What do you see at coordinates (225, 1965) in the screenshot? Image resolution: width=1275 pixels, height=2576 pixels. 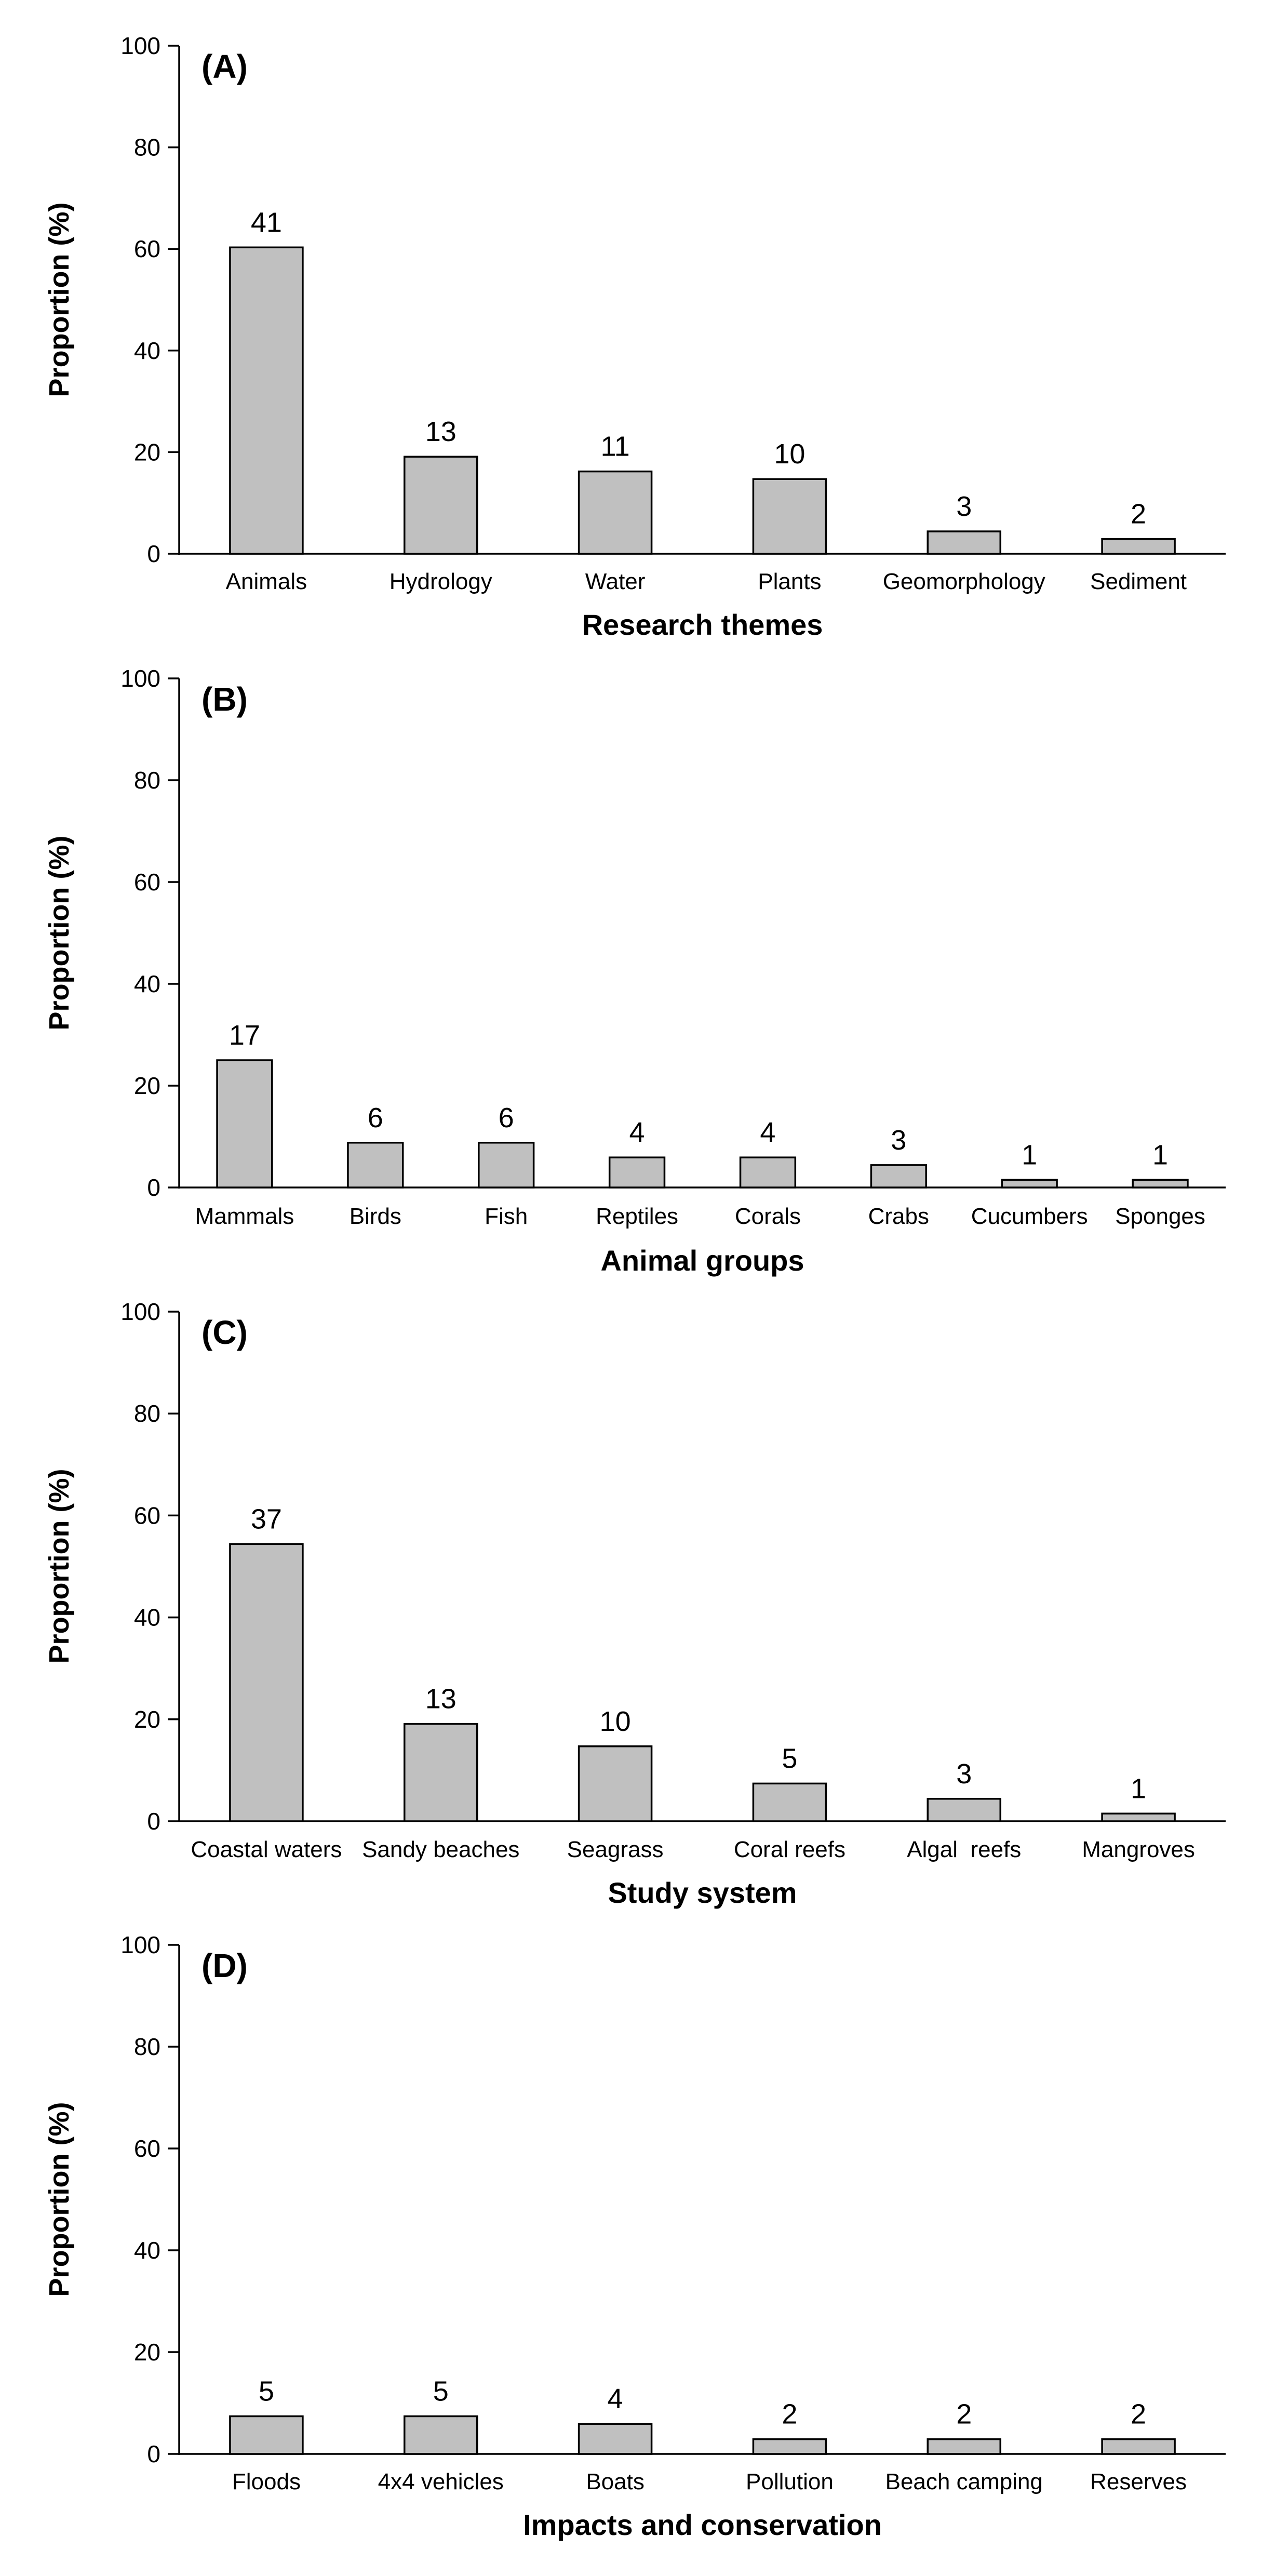 I see `panel-d-label: (D)` at bounding box center [225, 1965].